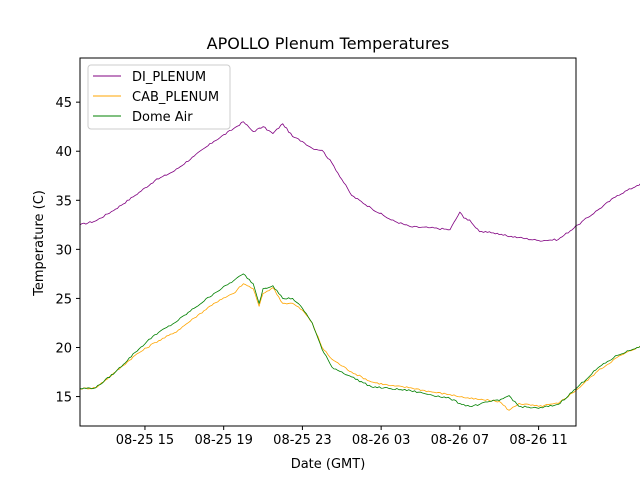 The height and width of the screenshot is (480, 640). I want to click on y-tick-label: 40, so click(63, 152).